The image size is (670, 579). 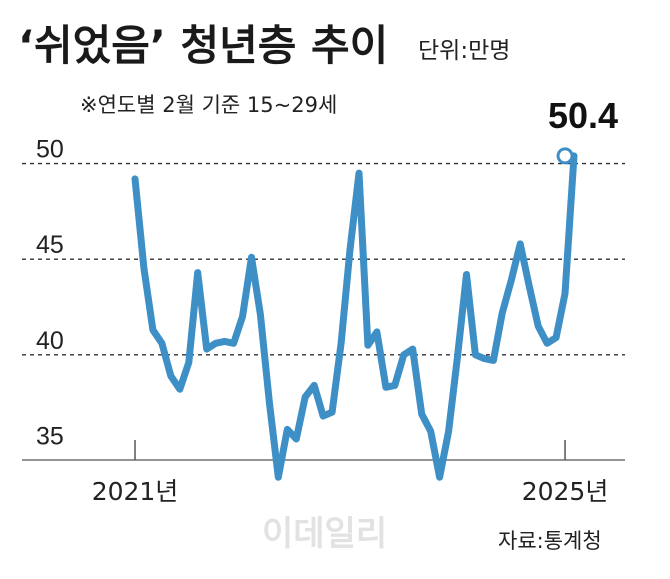 I want to click on x-axis-ticks: 2021년 2025년, so click(x=350, y=473).